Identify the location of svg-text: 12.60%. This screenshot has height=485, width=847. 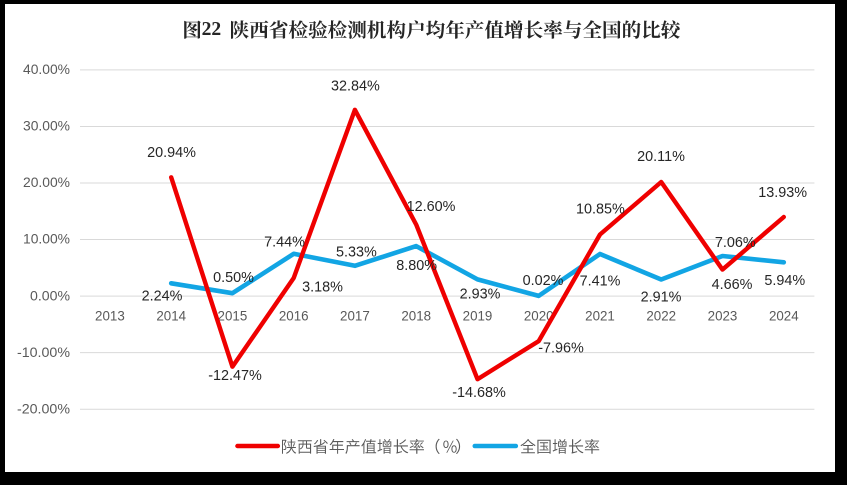
(431, 207).